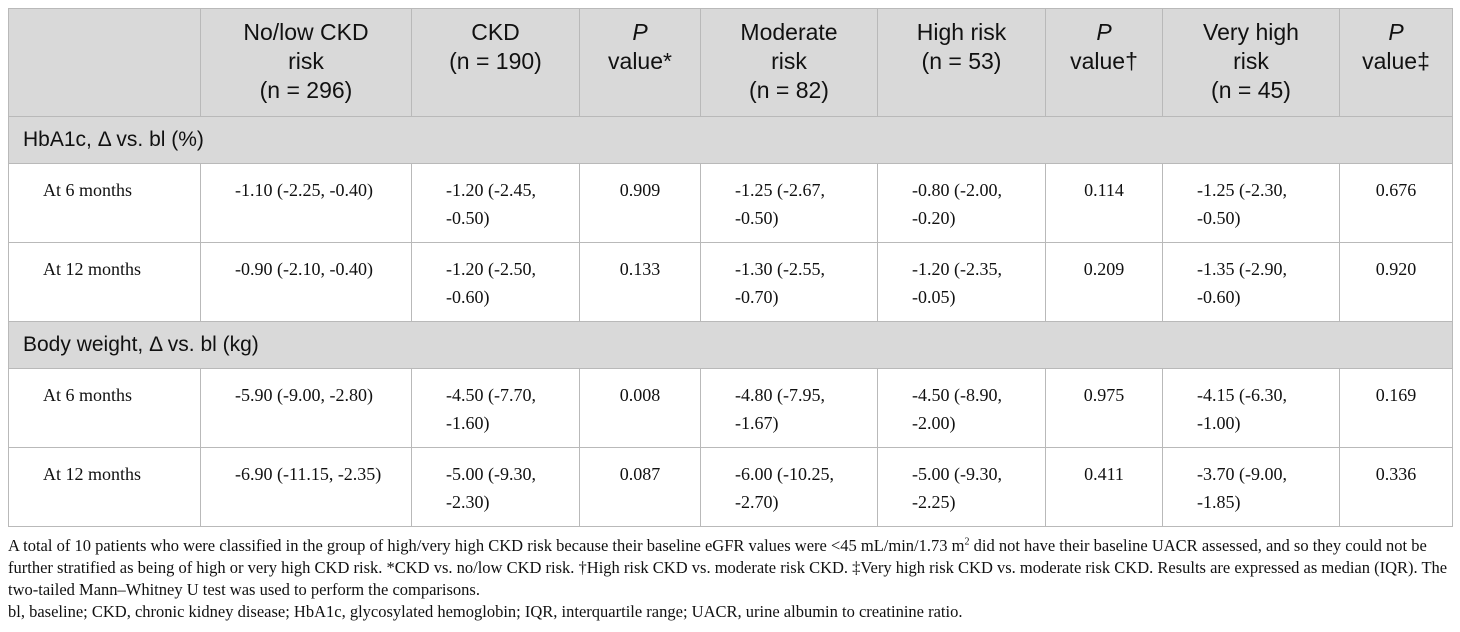 This screenshot has height=632, width=1460. Describe the element at coordinates (495, 487) in the screenshot. I see `table-cell: -5.00 (-9.30, -2.30)` at that location.